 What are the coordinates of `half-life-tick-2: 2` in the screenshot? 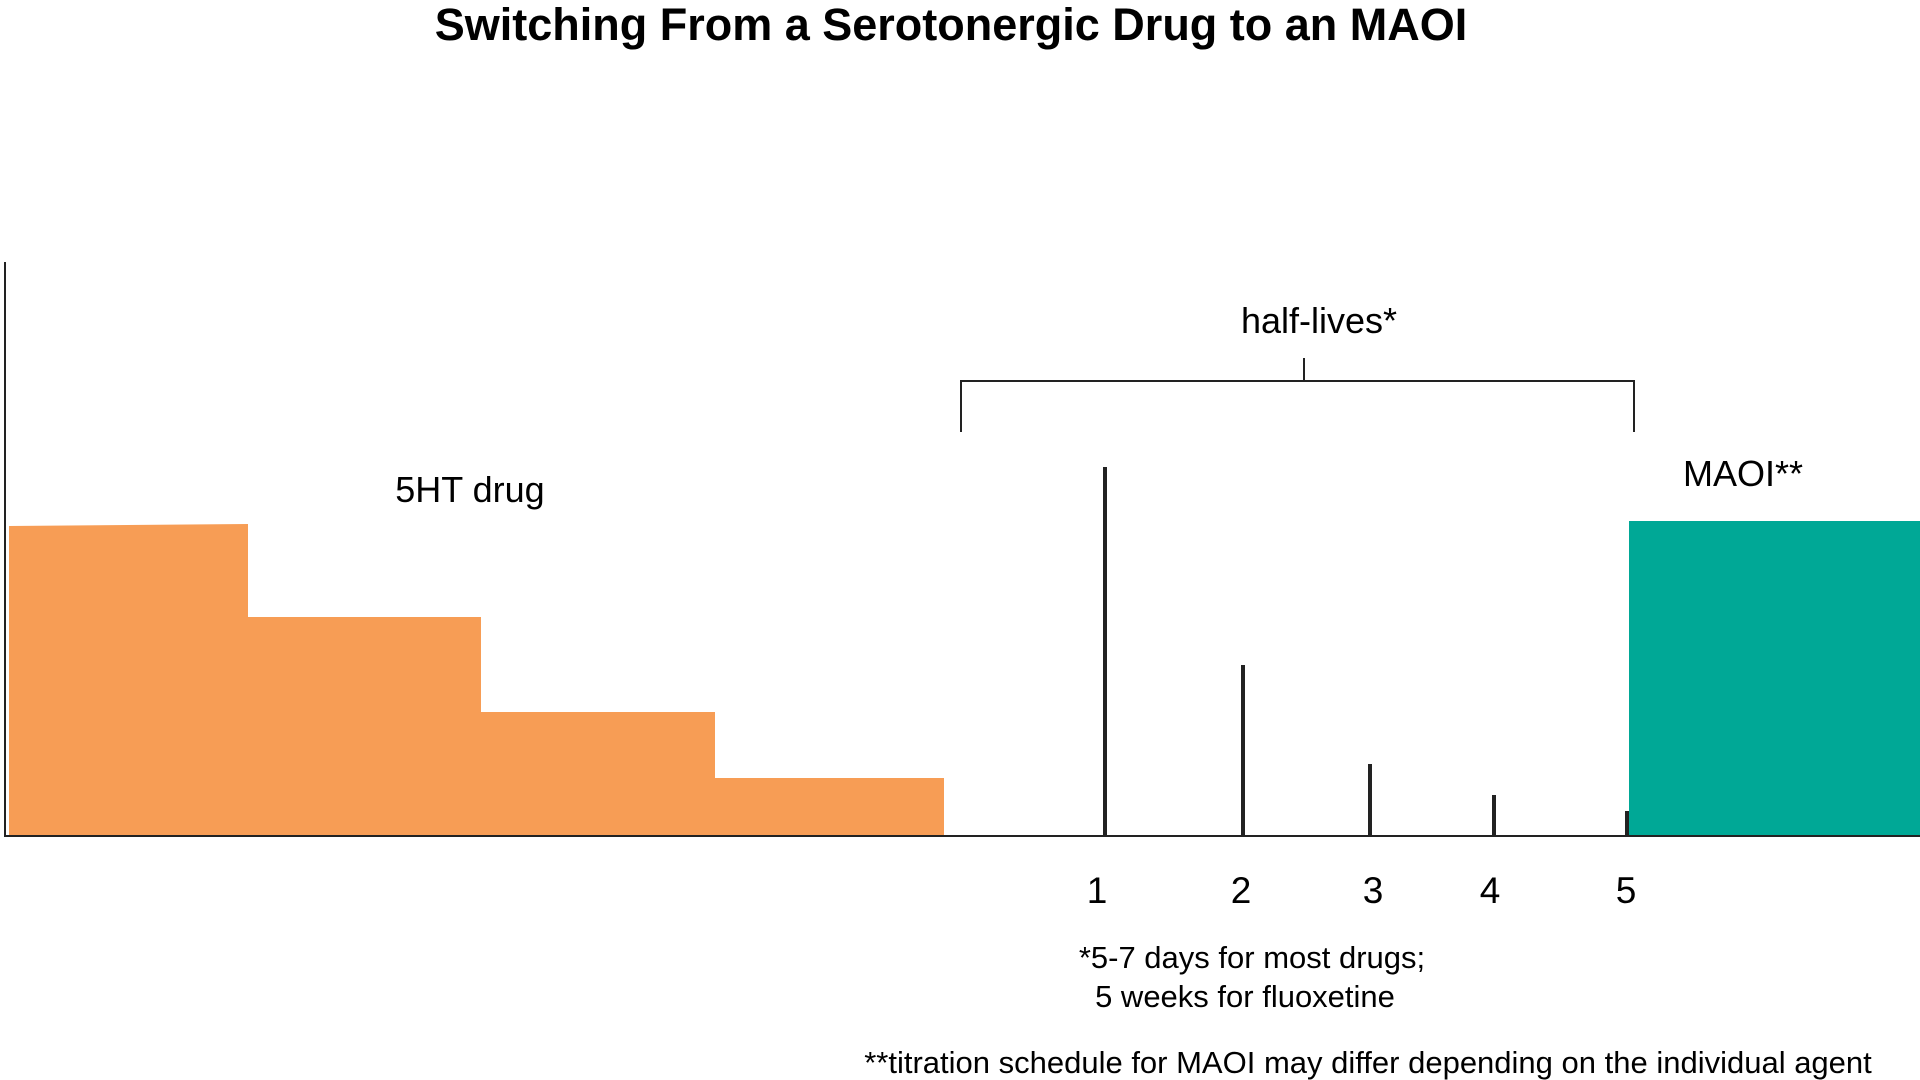 It's located at (1241, 890).